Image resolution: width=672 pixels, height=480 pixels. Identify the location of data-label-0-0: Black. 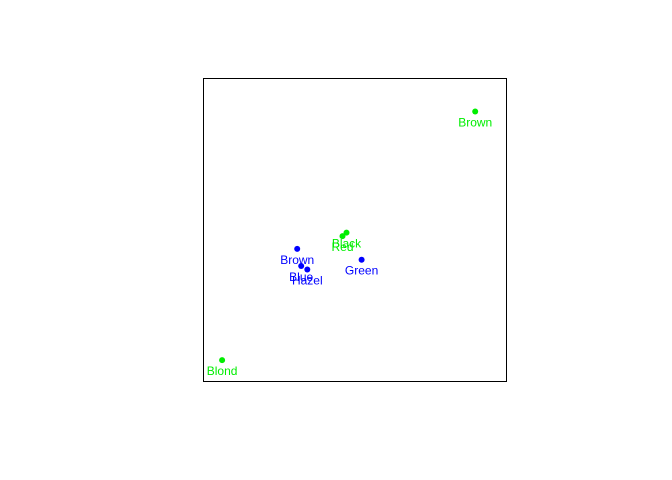
(347, 244).